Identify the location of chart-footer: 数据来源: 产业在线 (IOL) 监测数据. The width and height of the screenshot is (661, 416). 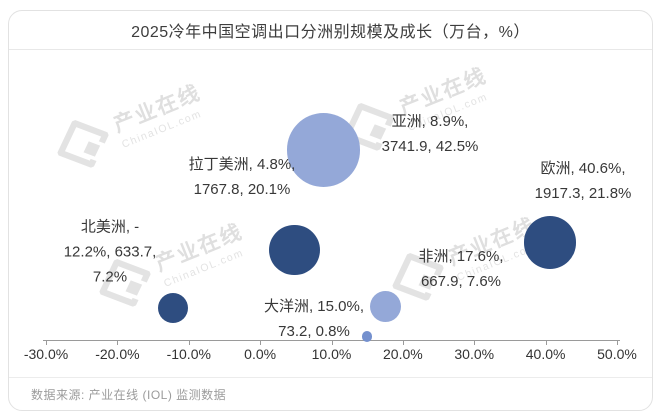
(330, 393).